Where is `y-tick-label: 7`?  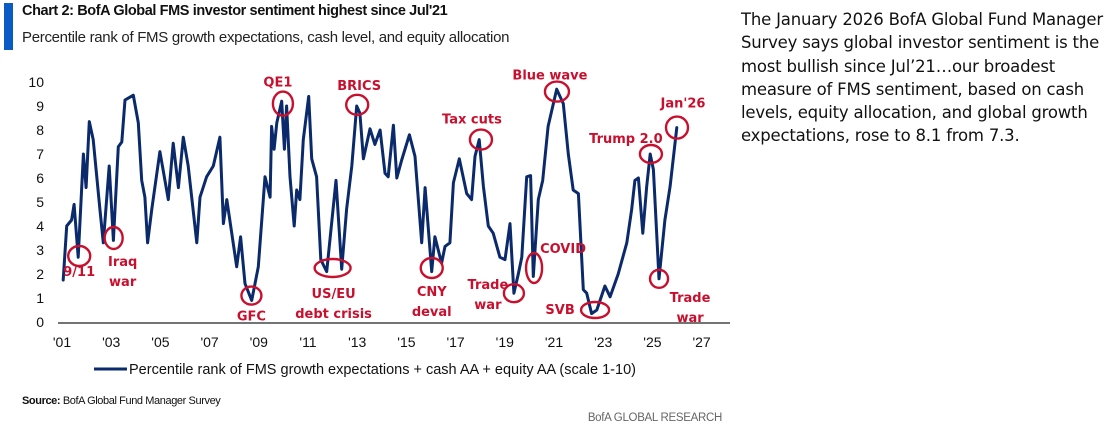
y-tick-label: 7 is located at coordinates (40, 154).